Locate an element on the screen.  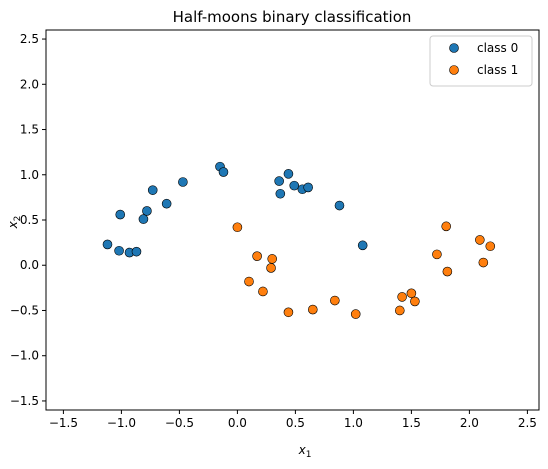
y-tick-label: −1.5 is located at coordinates (24, 401).